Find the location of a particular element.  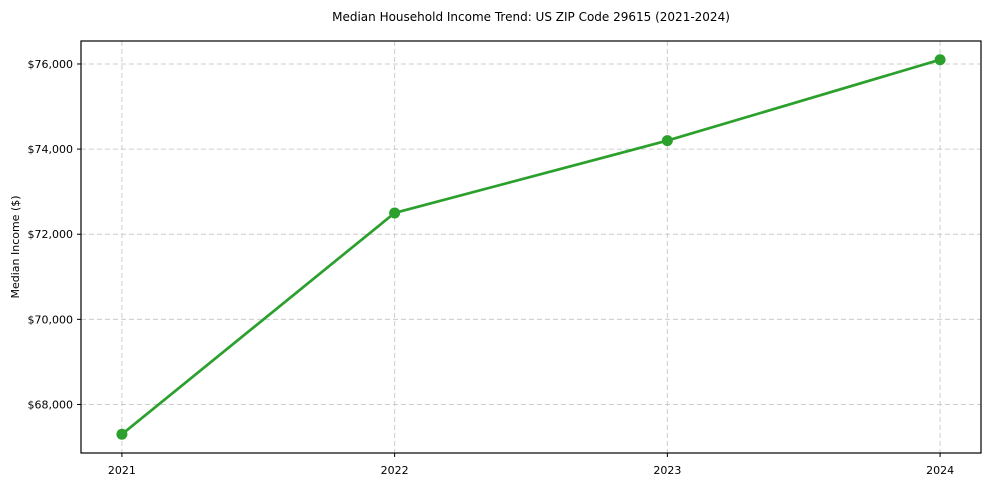

x-tick-label: 2021 is located at coordinates (122, 470).